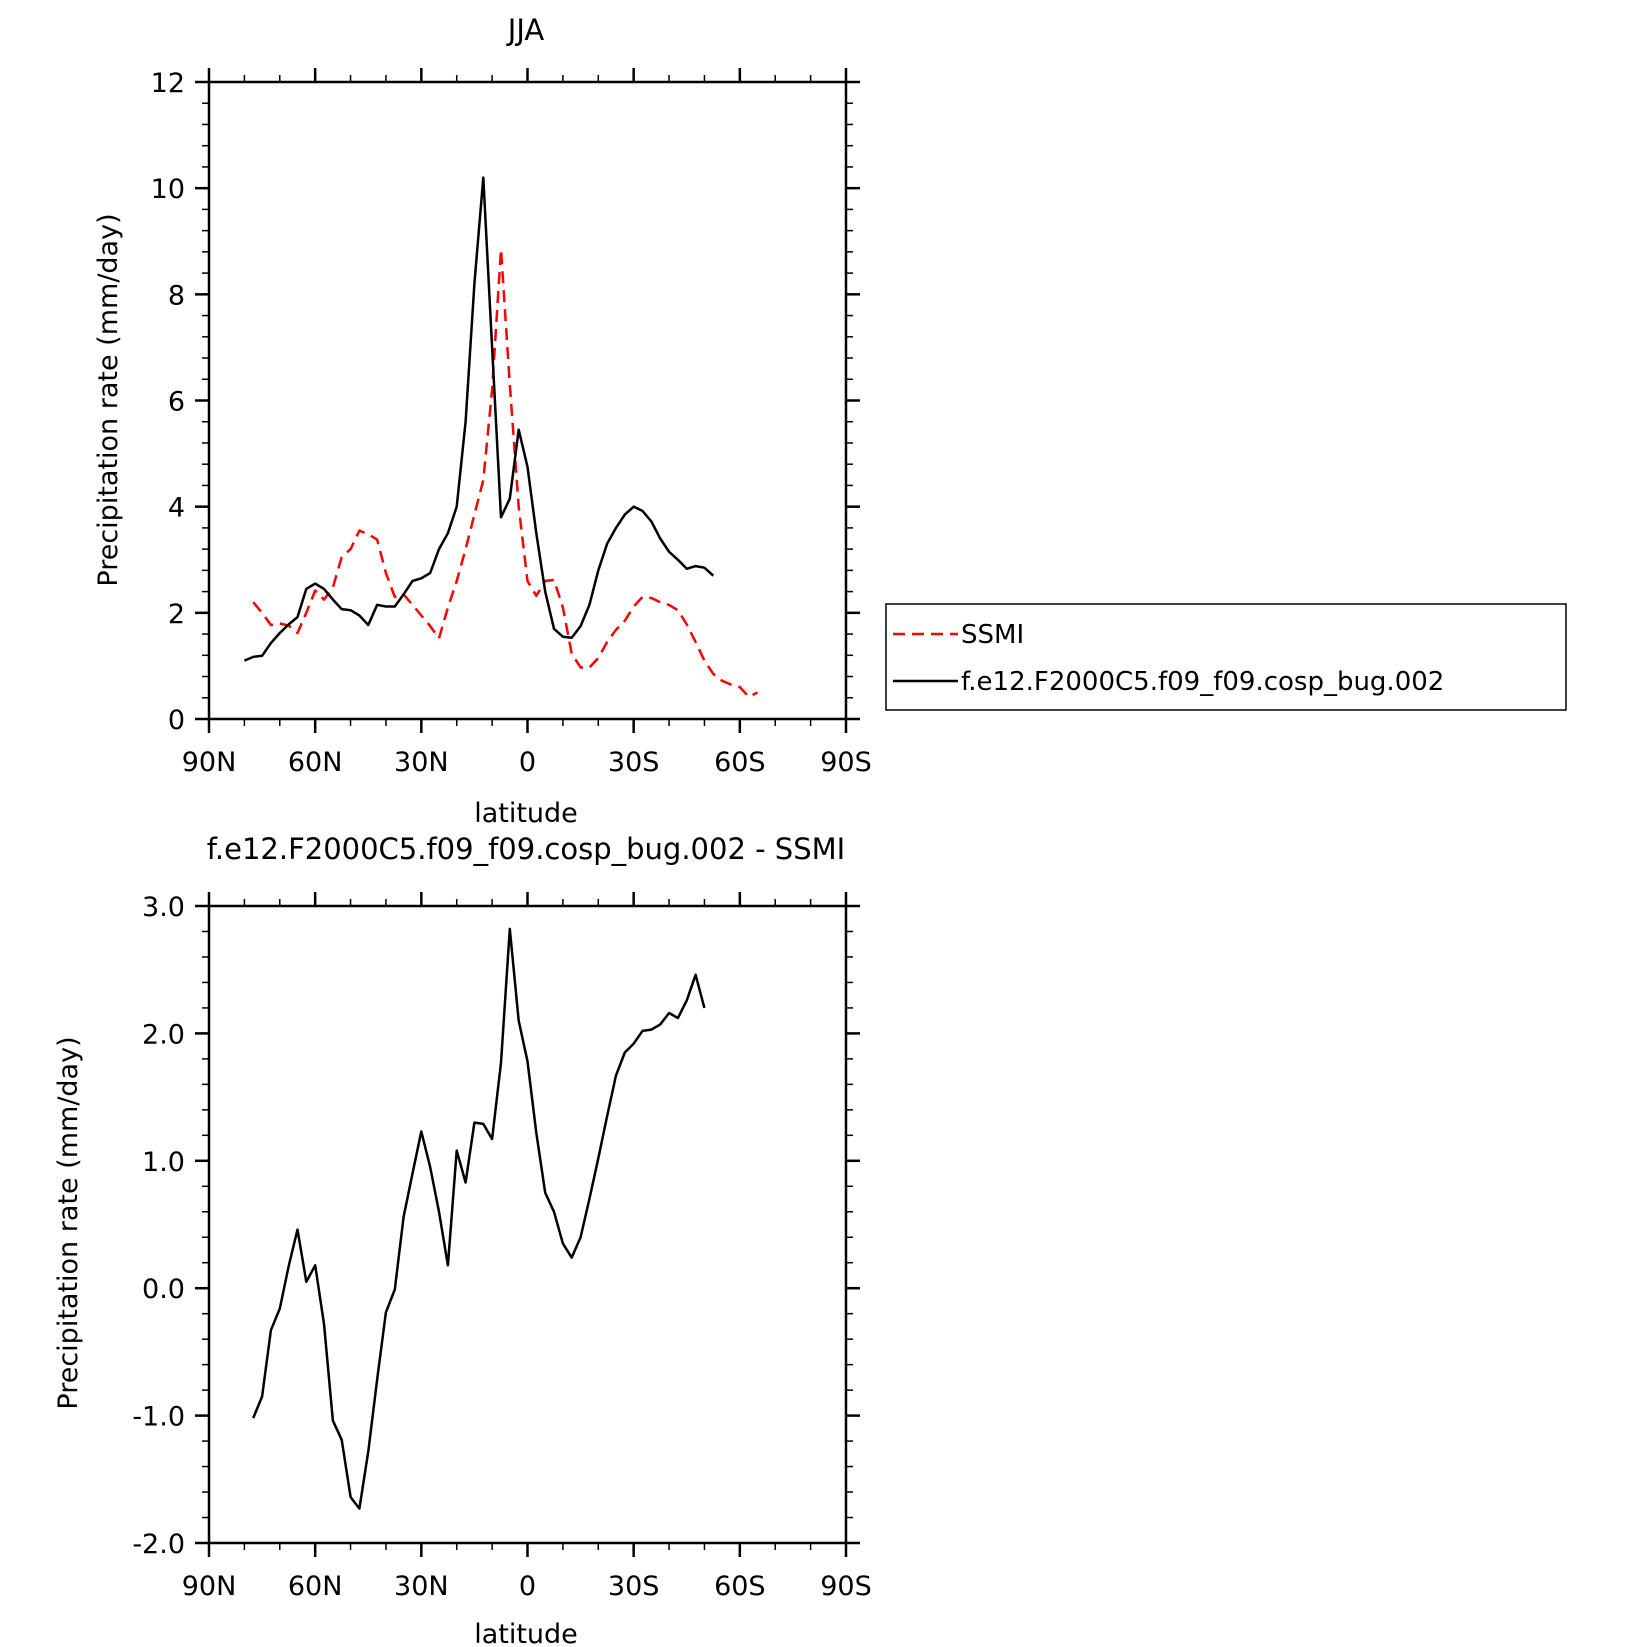 This screenshot has height=1647, width=1647. Describe the element at coordinates (209, 1586) in the screenshot. I see `bottom-x-tick-label: 90N` at that location.